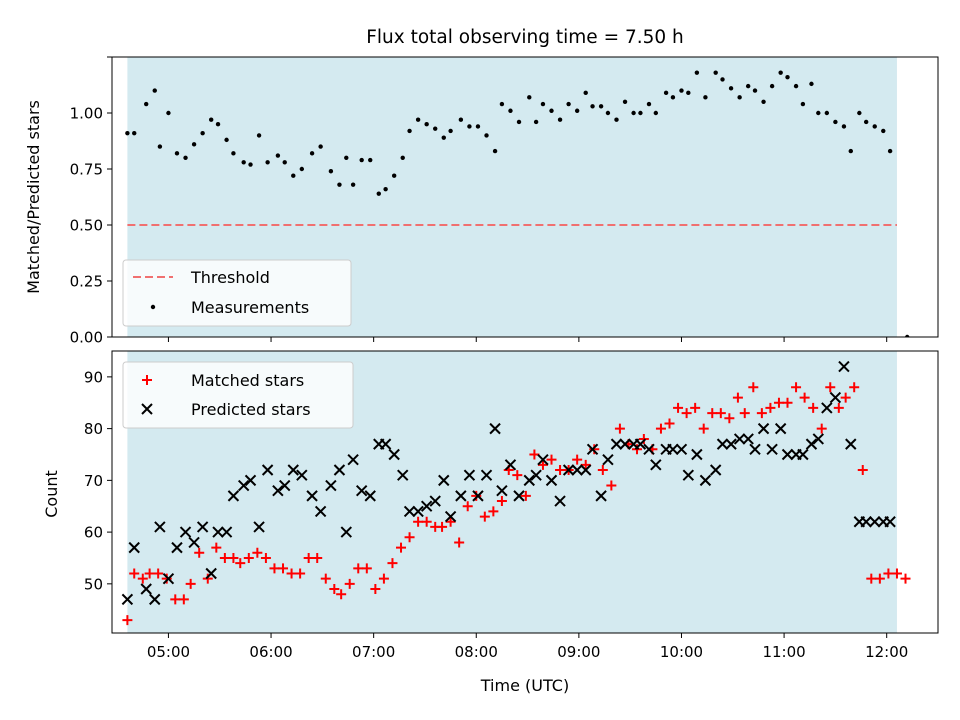  Describe the element at coordinates (93, 377) in the screenshot. I see `y-tick-label: 90` at that location.